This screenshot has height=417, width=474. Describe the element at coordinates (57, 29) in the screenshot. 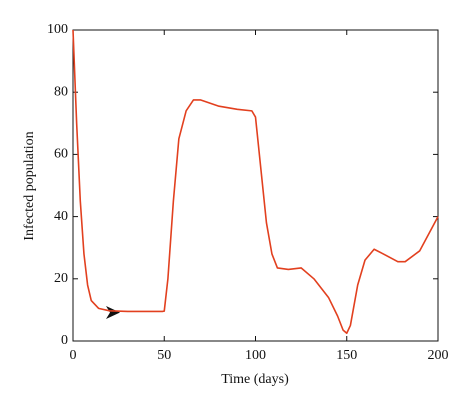

I see `y-tick-label: 100` at that location.